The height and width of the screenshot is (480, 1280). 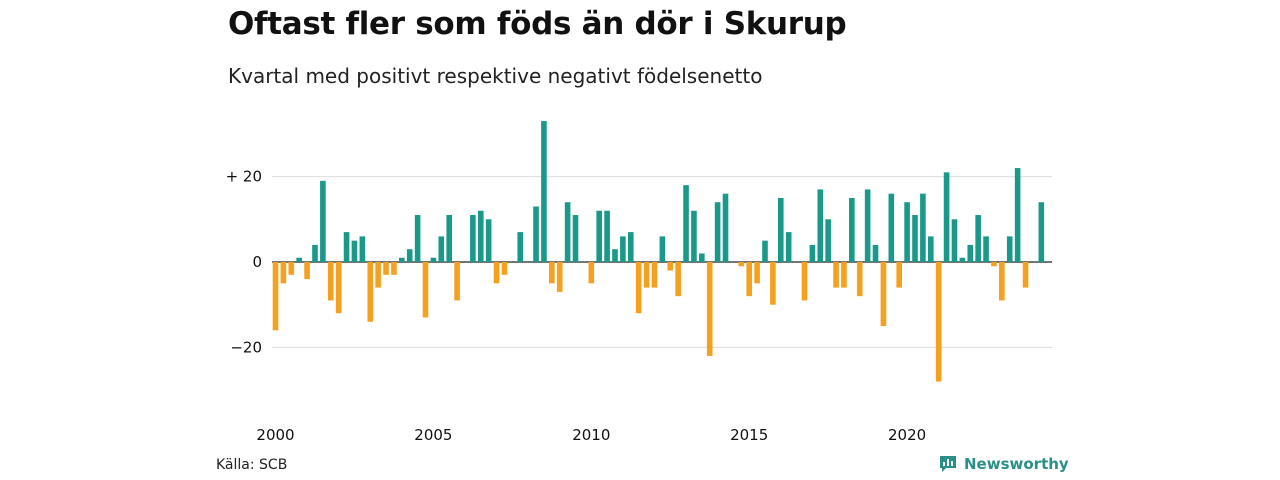 What do you see at coordinates (662, 249) in the screenshot?
I see `bar-2012Q2` at bounding box center [662, 249].